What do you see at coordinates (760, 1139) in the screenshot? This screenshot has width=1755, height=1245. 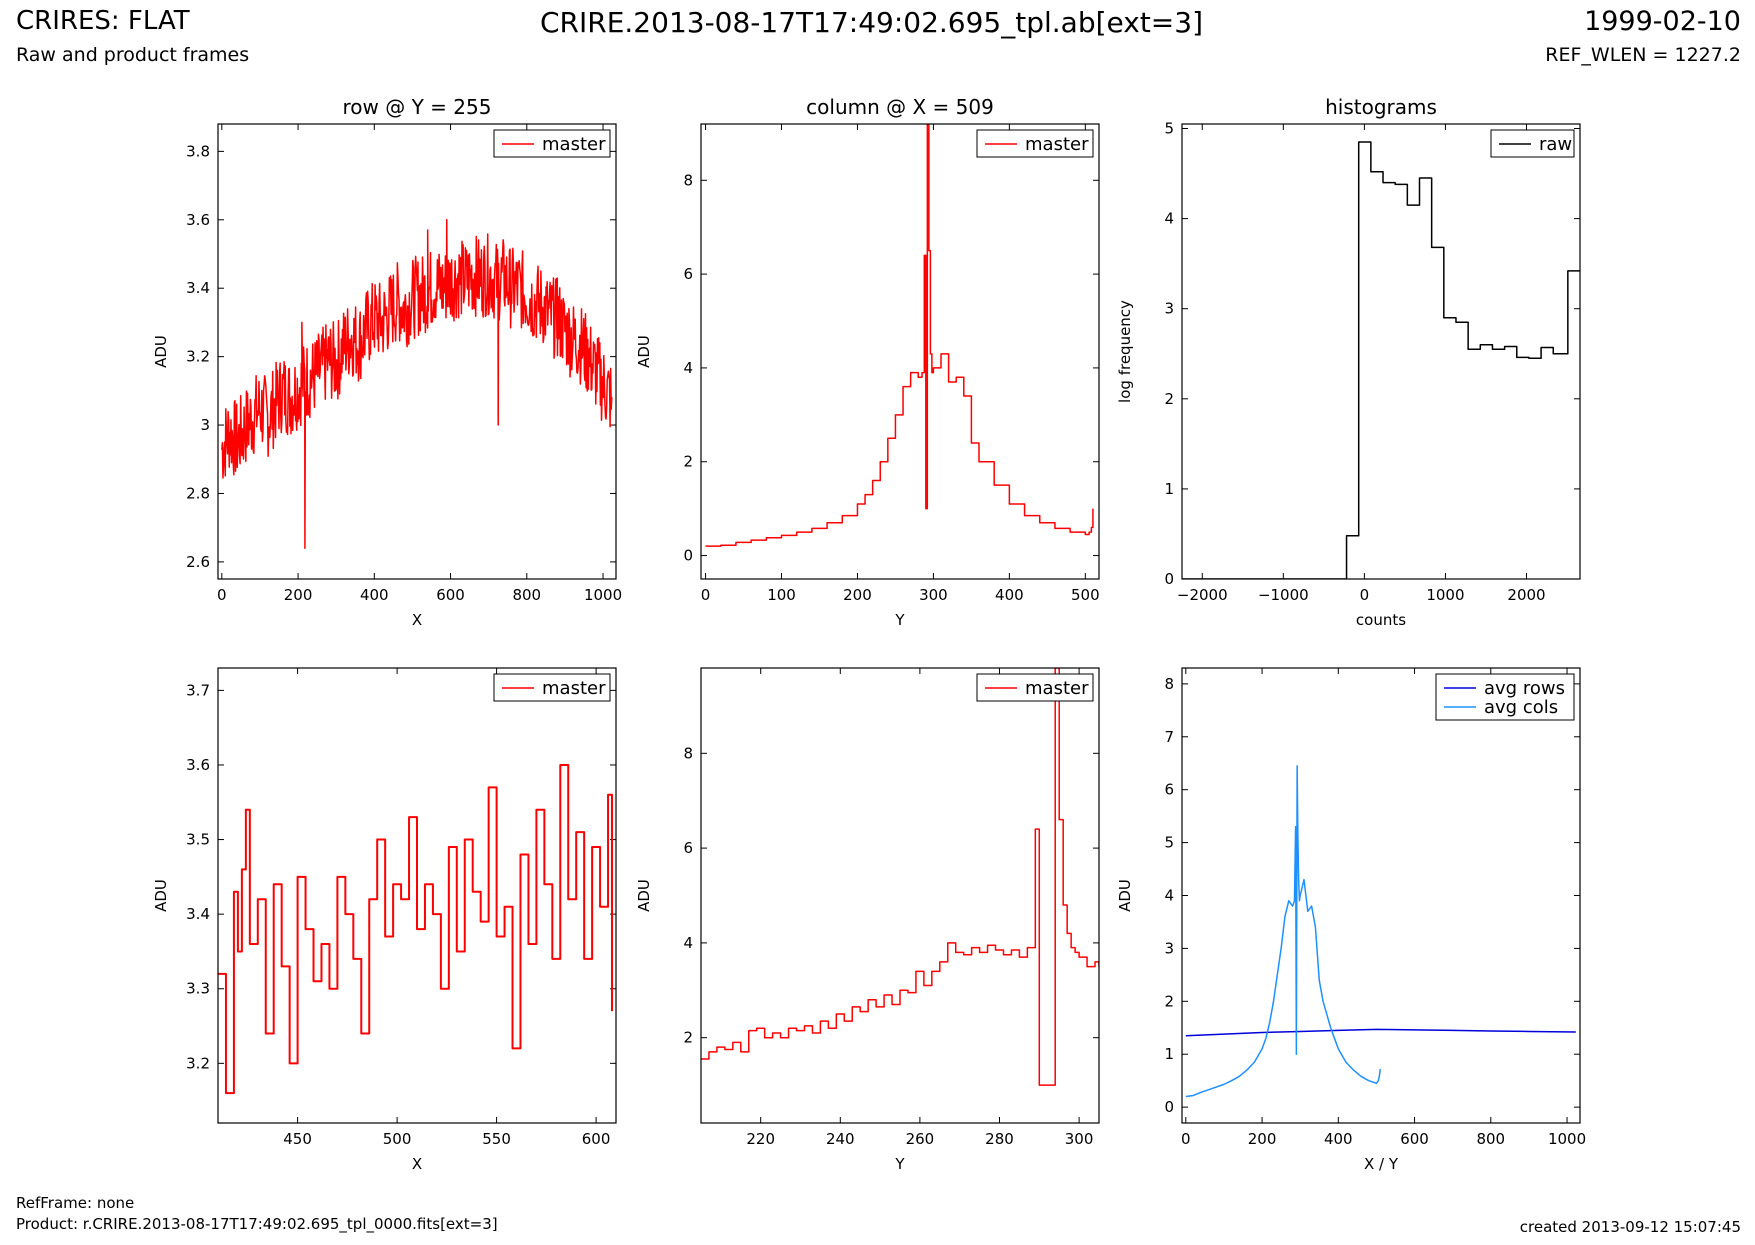 I see `x-tick-label: 220` at bounding box center [760, 1139].